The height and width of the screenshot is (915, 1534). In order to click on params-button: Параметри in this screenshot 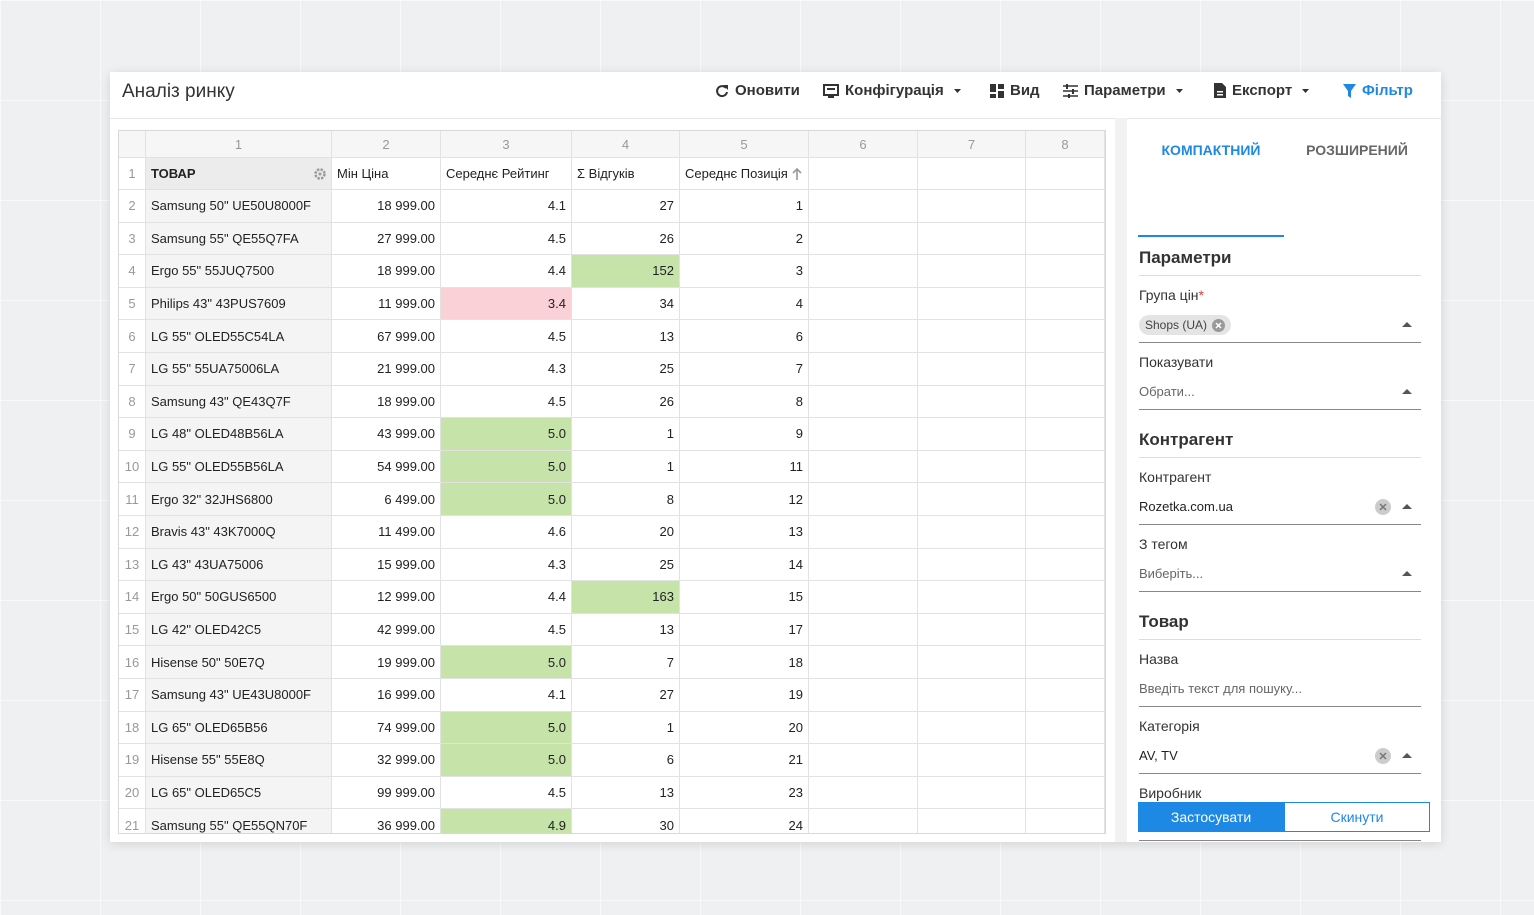, I will do `click(1124, 90)`.